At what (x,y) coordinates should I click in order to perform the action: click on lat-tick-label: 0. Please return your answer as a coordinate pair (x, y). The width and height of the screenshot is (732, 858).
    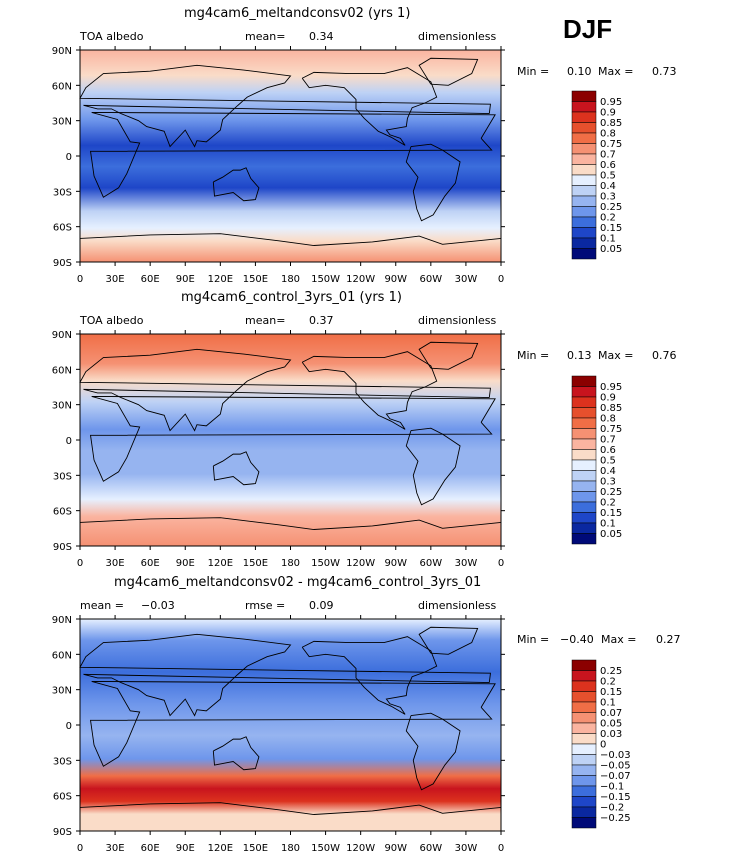
    Looking at the image, I should click on (69, 157).